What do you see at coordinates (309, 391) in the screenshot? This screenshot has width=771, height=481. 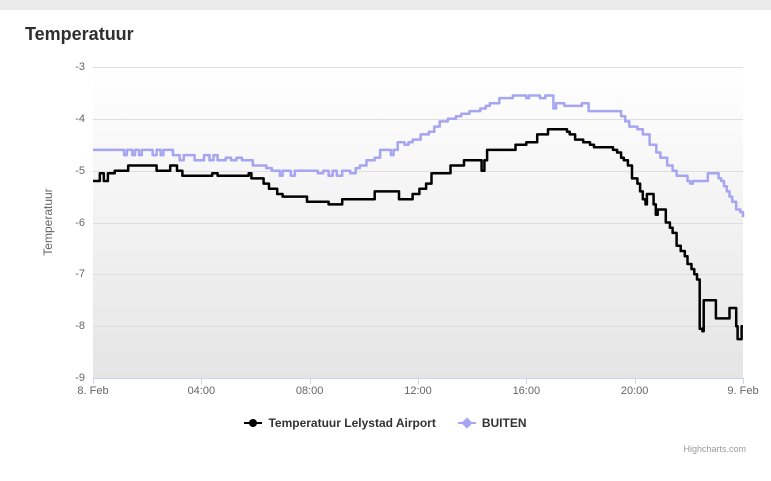 I see `x-axis-tick-label: 08:00` at bounding box center [309, 391].